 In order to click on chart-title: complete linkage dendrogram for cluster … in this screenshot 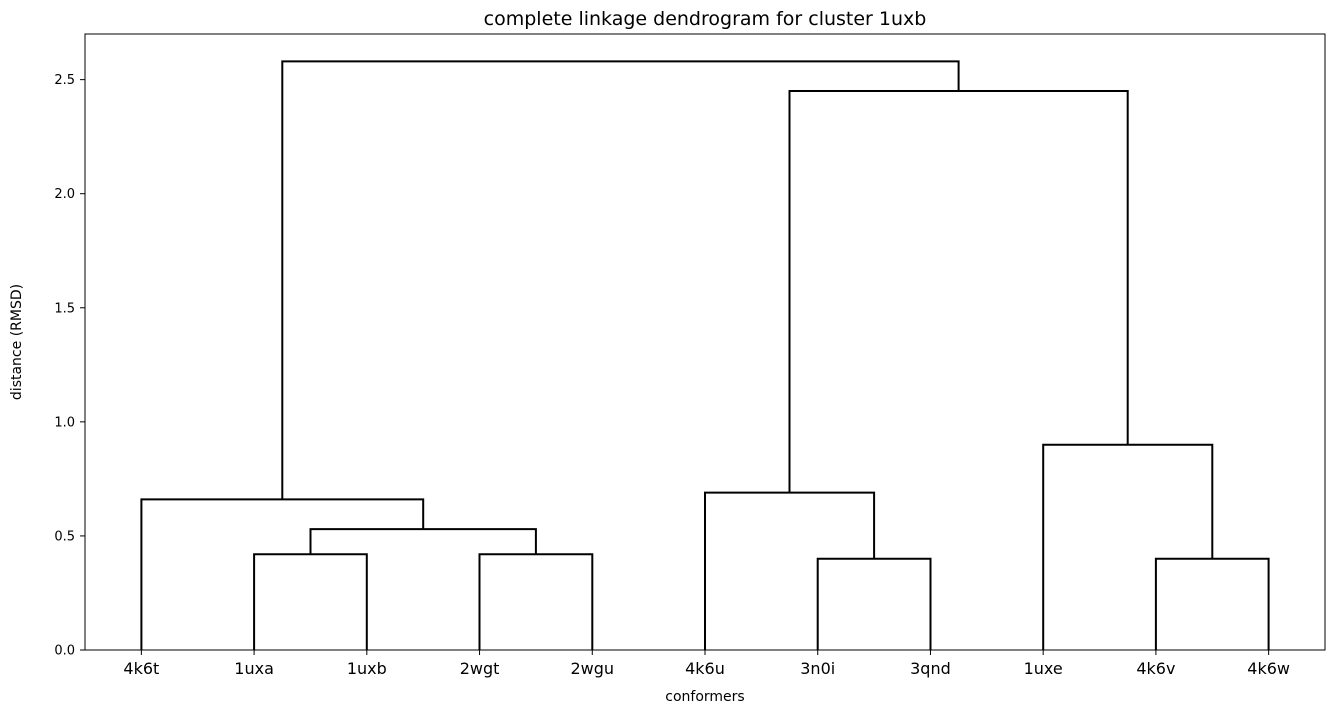, I will do `click(705, 19)`.